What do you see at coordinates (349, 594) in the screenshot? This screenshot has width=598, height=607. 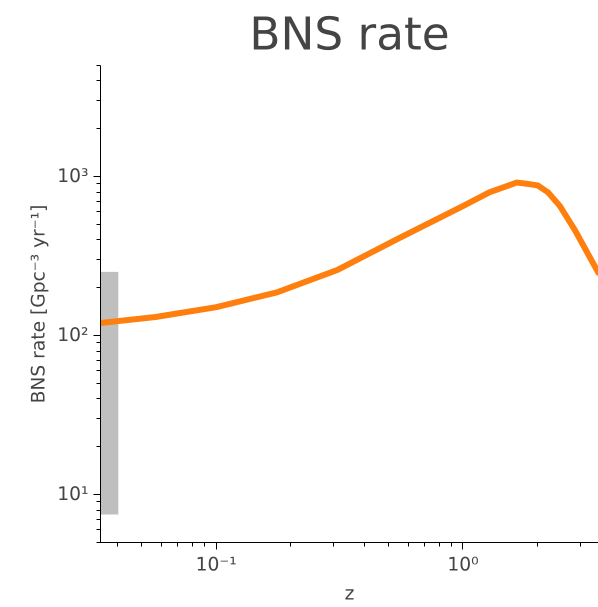 I see `x-axis-title: z` at bounding box center [349, 594].